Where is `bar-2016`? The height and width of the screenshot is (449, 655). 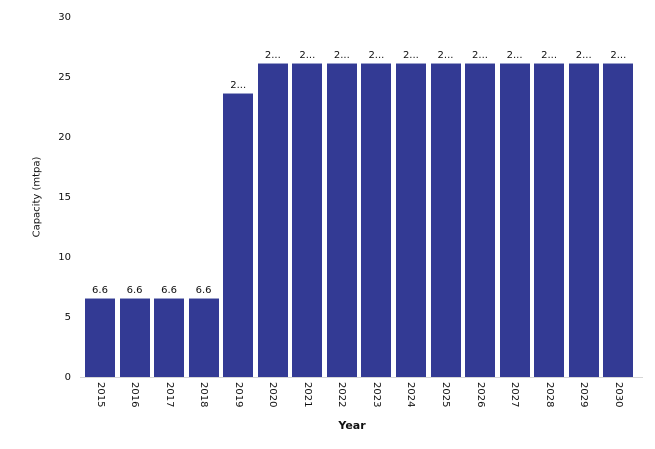 bar-2016 is located at coordinates (134, 337).